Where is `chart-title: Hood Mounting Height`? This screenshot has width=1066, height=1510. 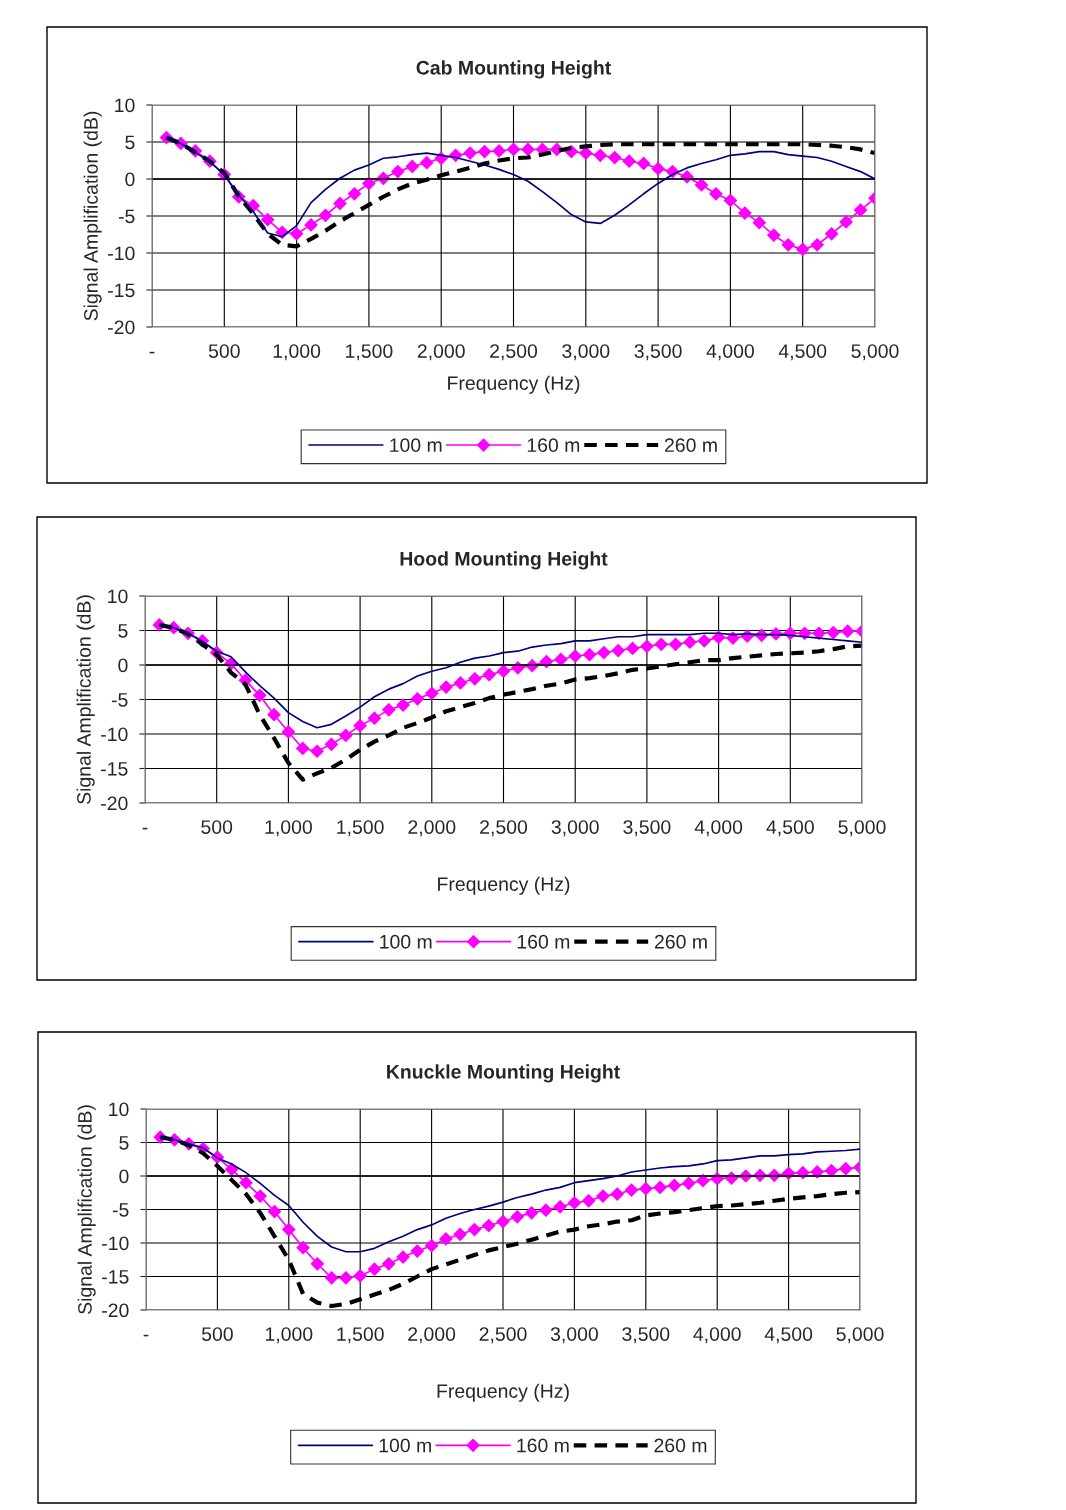 chart-title: Hood Mounting Height is located at coordinates (504, 560).